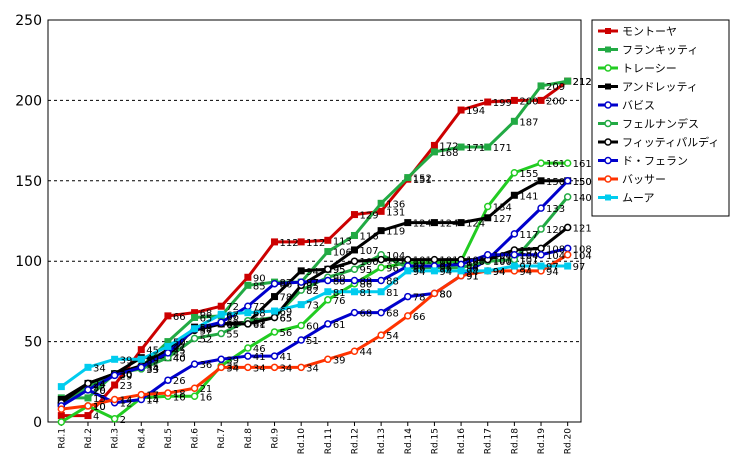 This screenshot has width=736, height=474. What do you see at coordinates (582, 182) in the screenshot?
I see `data-label: 150` at bounding box center [582, 182].